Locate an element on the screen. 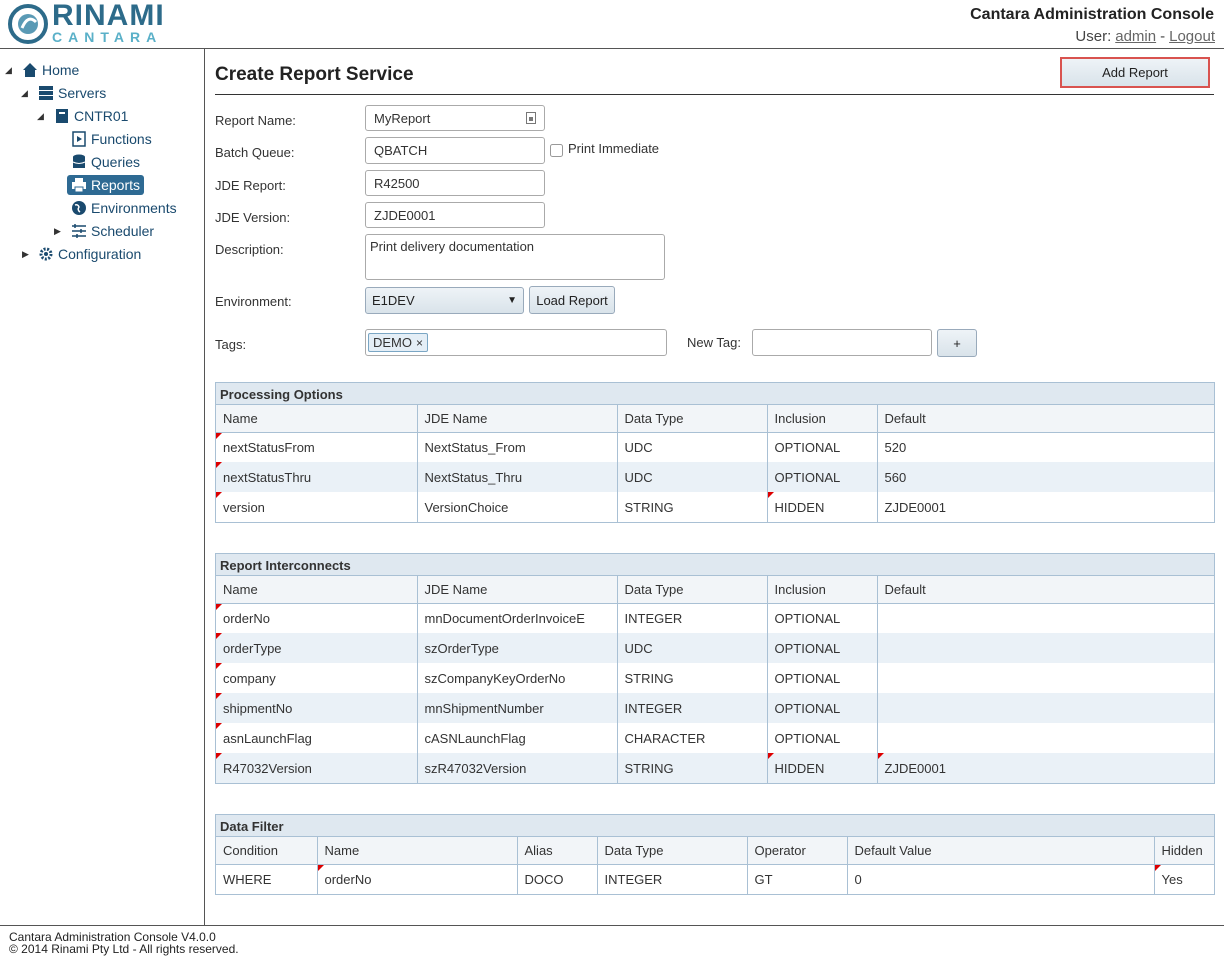 The image size is (1224, 975). field-label: Description: is located at coordinates (249, 249).